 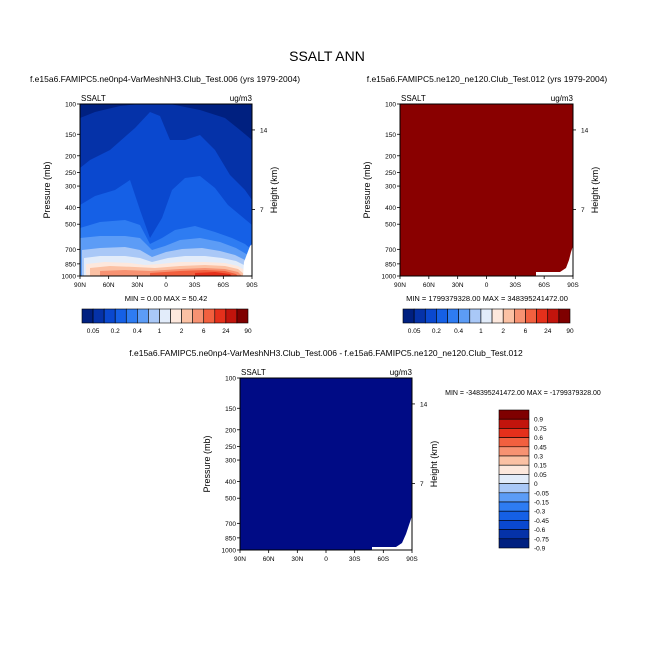 What do you see at coordinates (384, 559) in the screenshot?
I see `x-tick-label: 60S` at bounding box center [384, 559].